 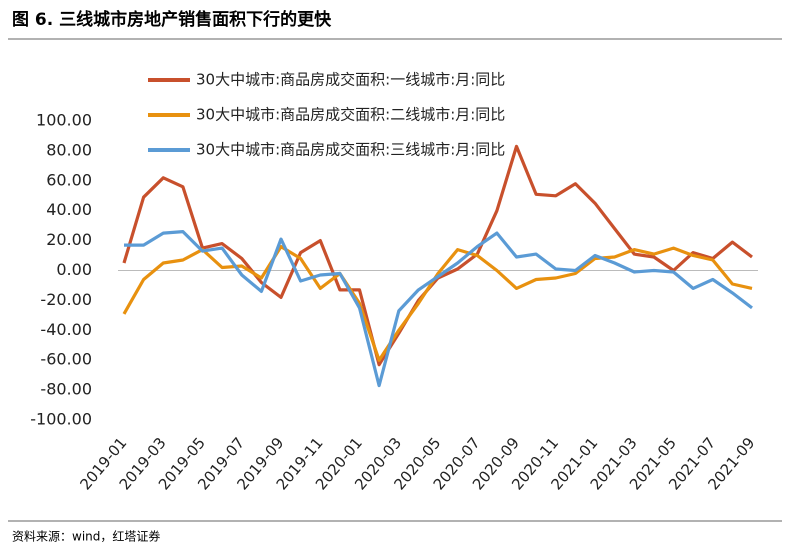 I want to click on figure-title: 图 6. 三线城市房地产销售面积下行的更快, so click(x=172, y=19).